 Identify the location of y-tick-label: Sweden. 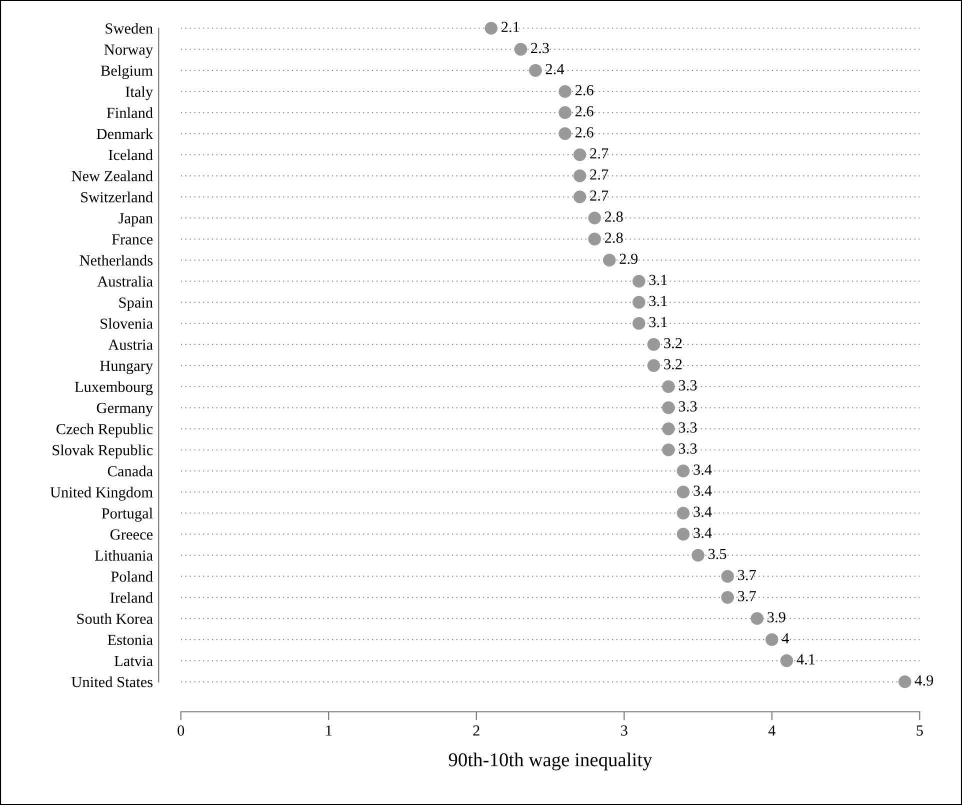
(129, 28).